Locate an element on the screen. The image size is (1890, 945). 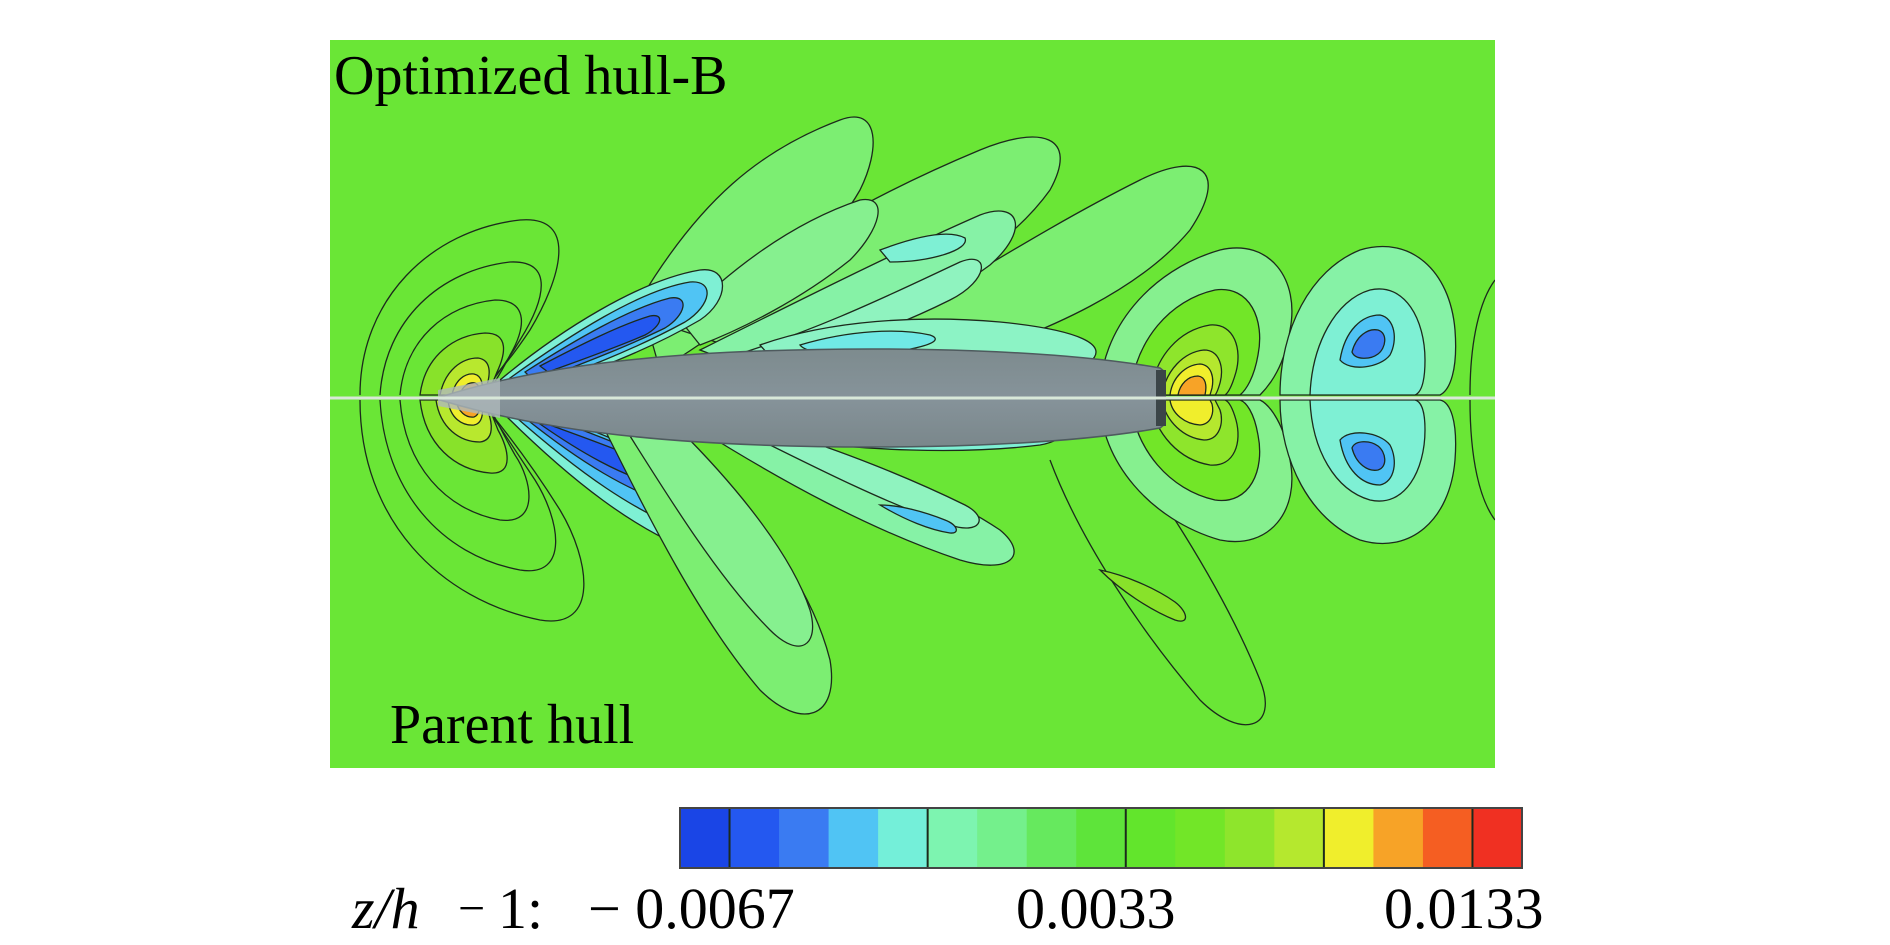
colorbar is located at coordinates (1101, 838).